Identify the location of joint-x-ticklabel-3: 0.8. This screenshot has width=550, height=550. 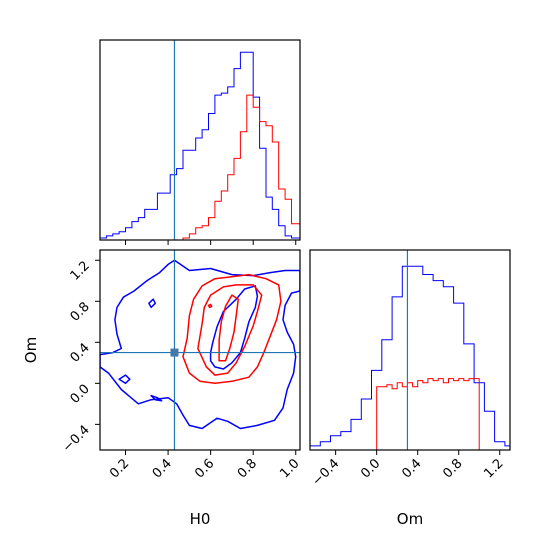
(247, 468).